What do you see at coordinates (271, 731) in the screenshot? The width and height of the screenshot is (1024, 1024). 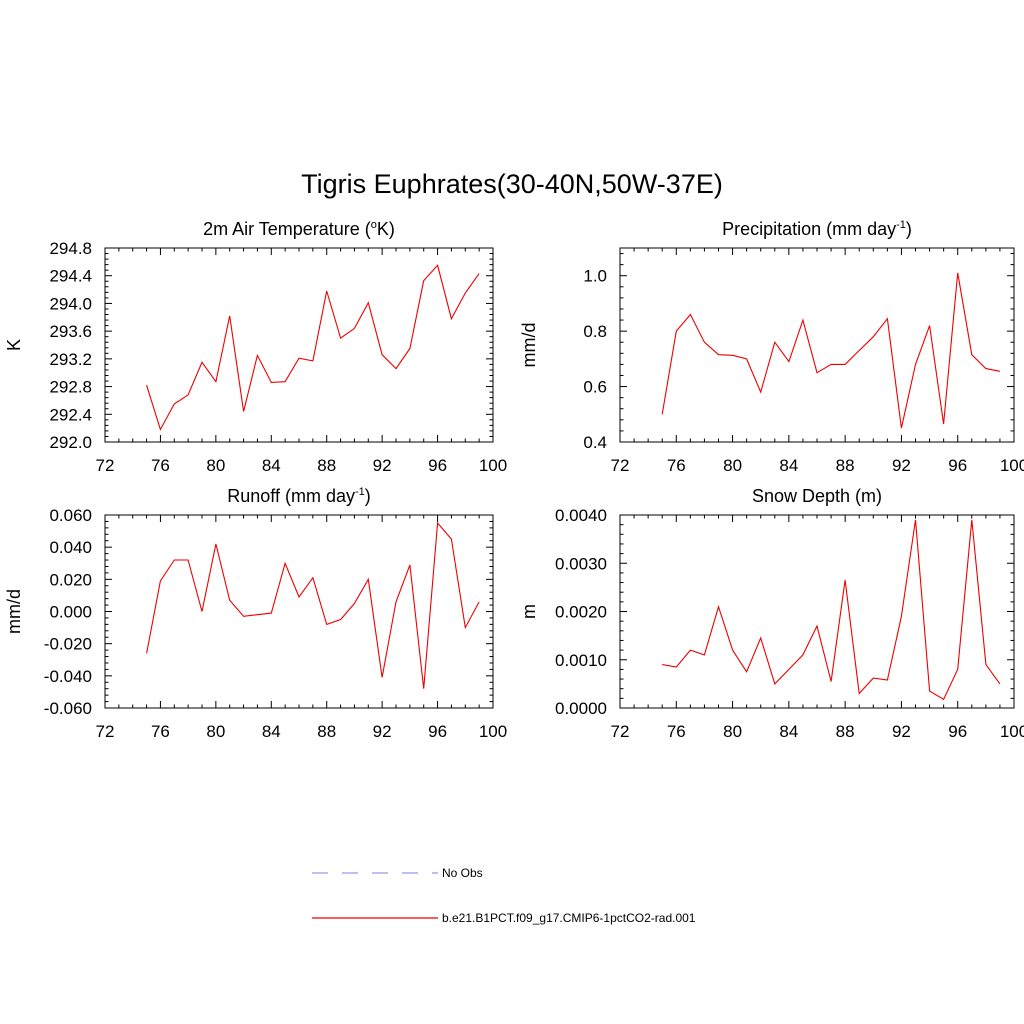 I see `runoff-xtick-label: 84` at bounding box center [271, 731].